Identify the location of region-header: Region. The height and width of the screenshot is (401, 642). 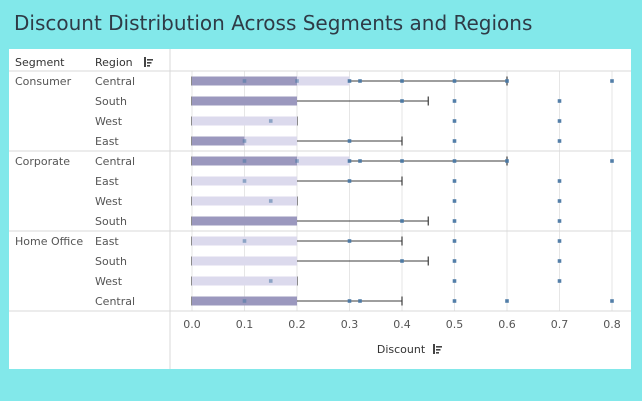
(114, 62).